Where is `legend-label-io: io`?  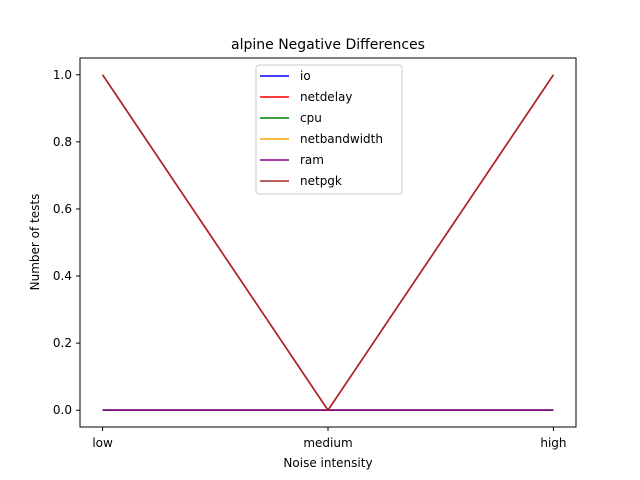
legend-label-io: io is located at coordinates (305, 76).